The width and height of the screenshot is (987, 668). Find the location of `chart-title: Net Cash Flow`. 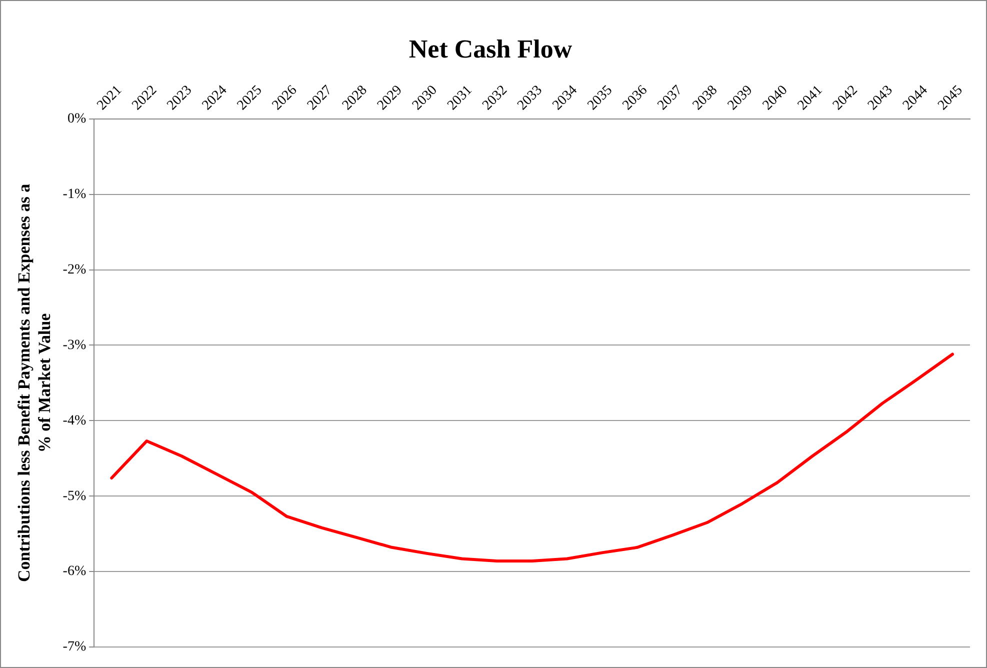

chart-title: Net Cash Flow is located at coordinates (490, 49).